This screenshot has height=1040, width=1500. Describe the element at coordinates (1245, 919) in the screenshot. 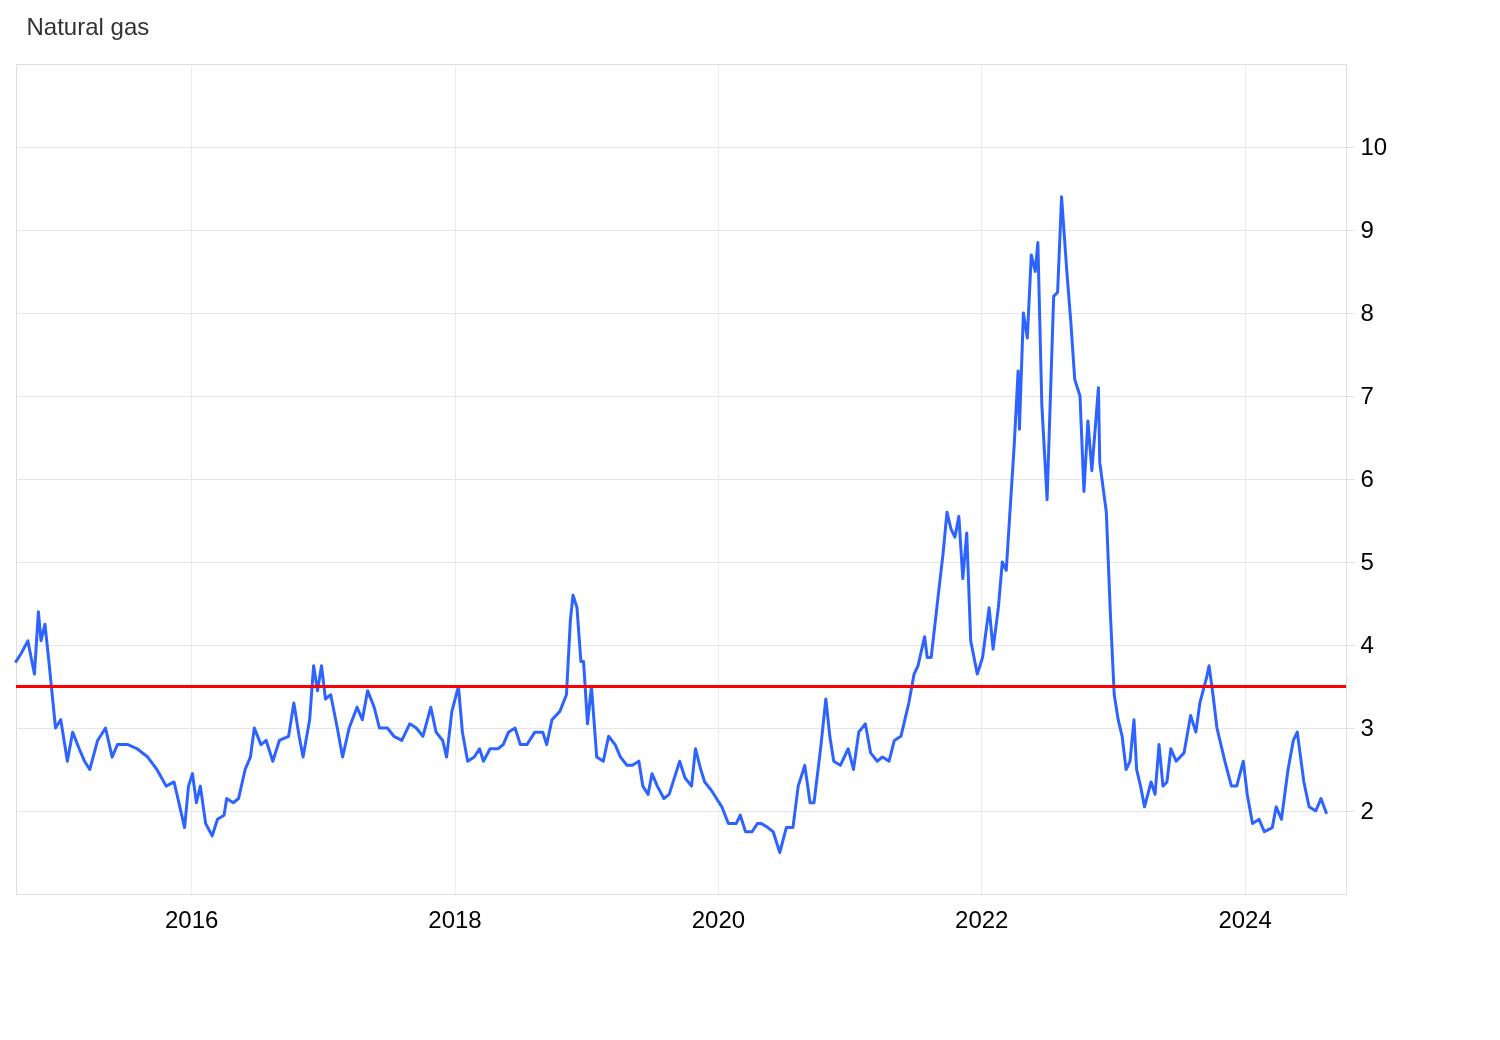

I see `x-tick-label: 2024` at that location.